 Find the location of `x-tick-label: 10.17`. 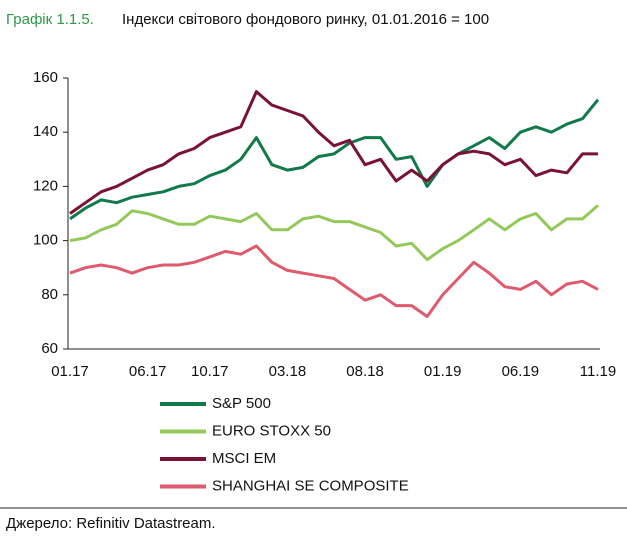

x-tick-label: 10.17 is located at coordinates (210, 371).